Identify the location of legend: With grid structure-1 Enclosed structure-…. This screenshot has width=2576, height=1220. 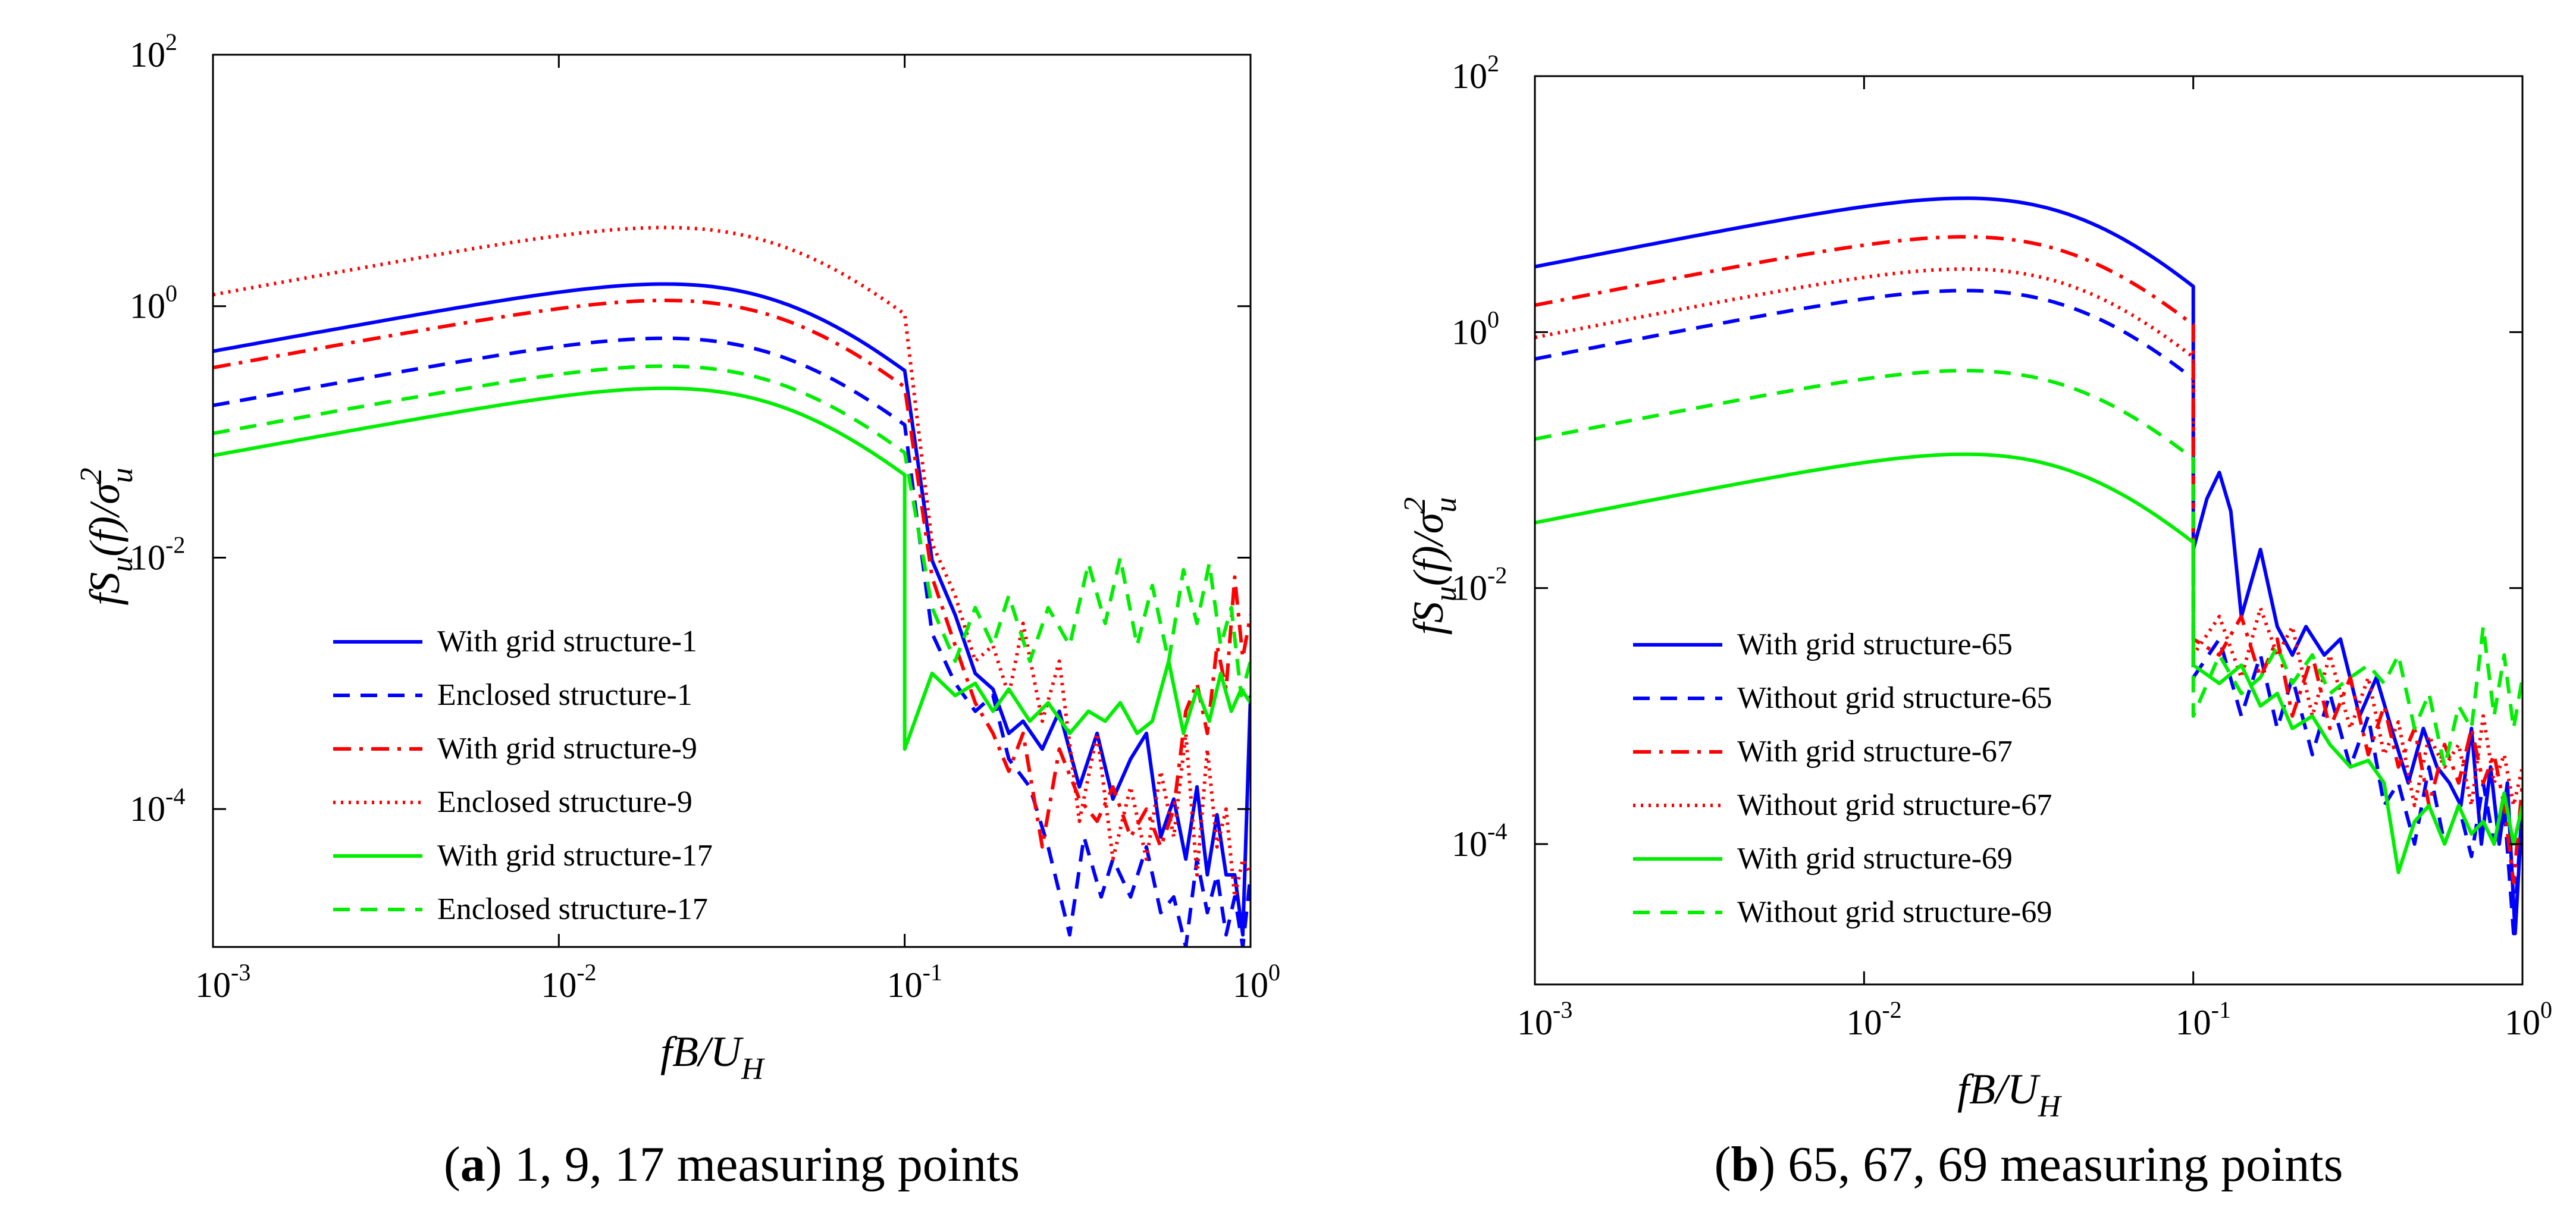
(523, 775).